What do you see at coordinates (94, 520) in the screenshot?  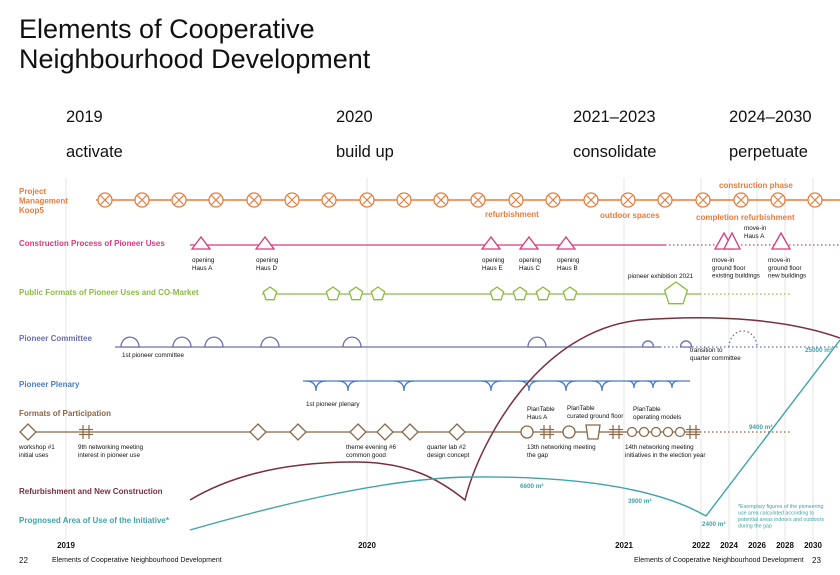 I see `area-row-label: Prognosed Area of Use of the Initiative*` at bounding box center [94, 520].